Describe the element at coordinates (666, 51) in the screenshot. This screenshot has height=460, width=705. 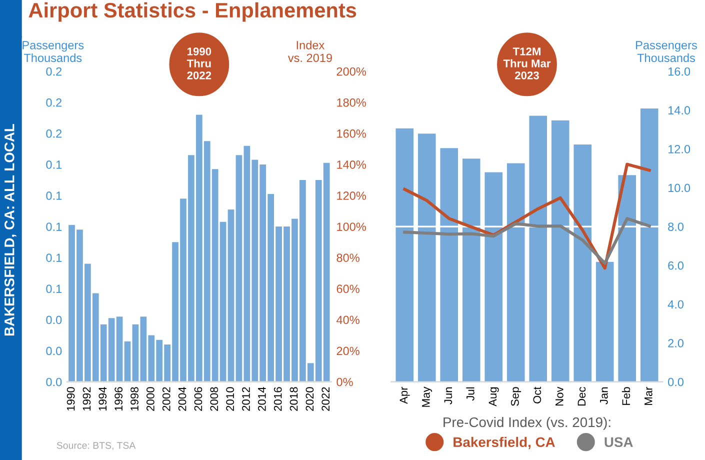
I see `y2-axis-title: Passengers Thousands` at that location.